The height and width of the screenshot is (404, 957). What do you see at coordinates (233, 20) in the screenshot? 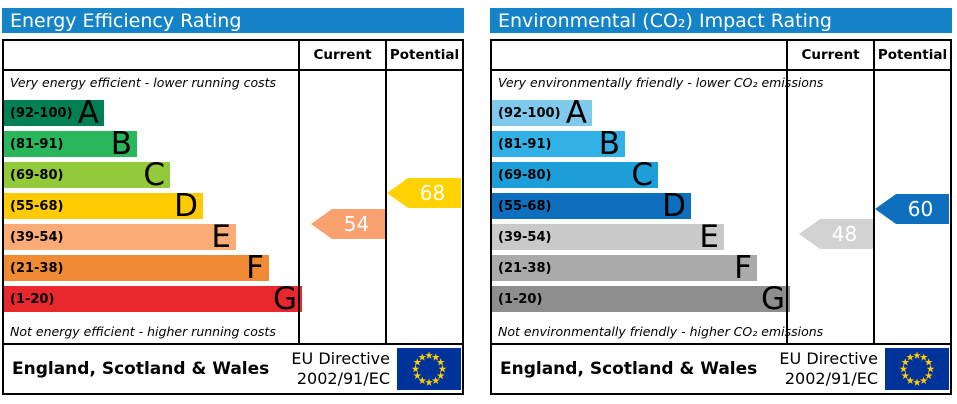
I see `panel-title: Energy Efficiency Rating` at bounding box center [233, 20].